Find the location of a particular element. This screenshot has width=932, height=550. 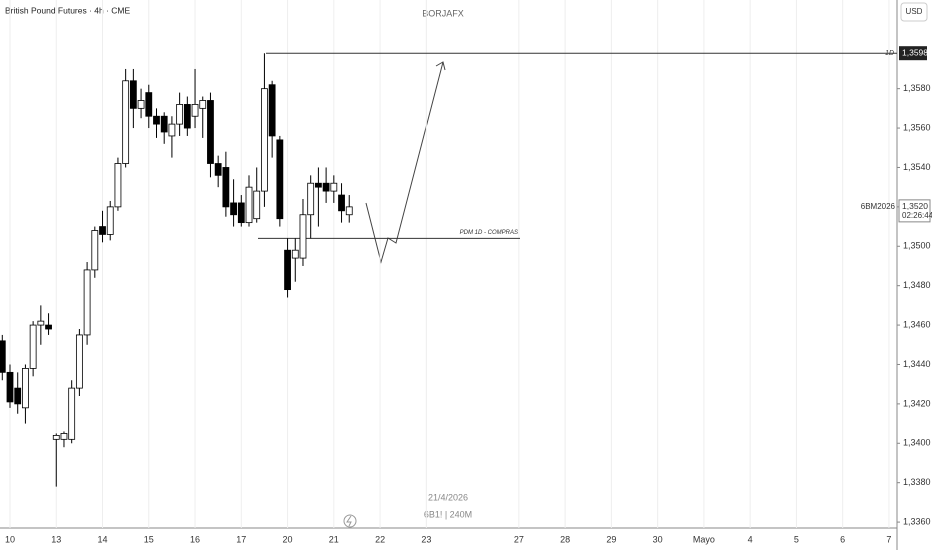

x-tick-label: 21 is located at coordinates (334, 539).